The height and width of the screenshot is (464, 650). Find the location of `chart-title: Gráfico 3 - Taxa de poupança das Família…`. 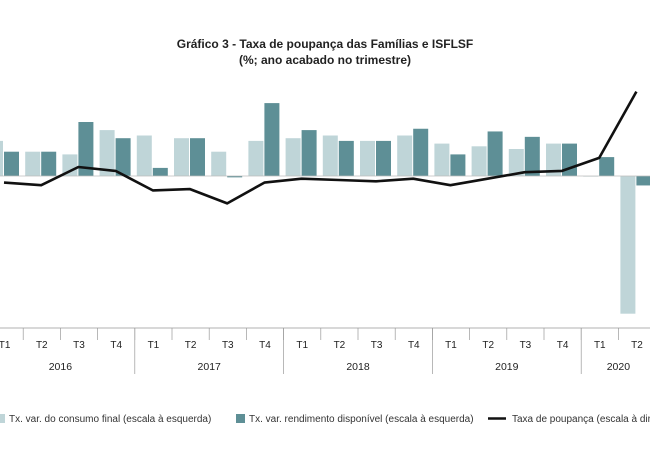

chart-title: Gráfico 3 - Taxa de poupança das Família… is located at coordinates (325, 44).